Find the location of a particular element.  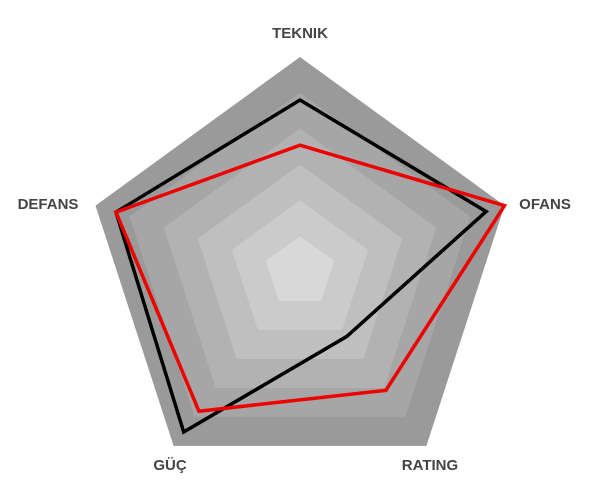

axis-label-defans: DEFANS is located at coordinates (48, 204).